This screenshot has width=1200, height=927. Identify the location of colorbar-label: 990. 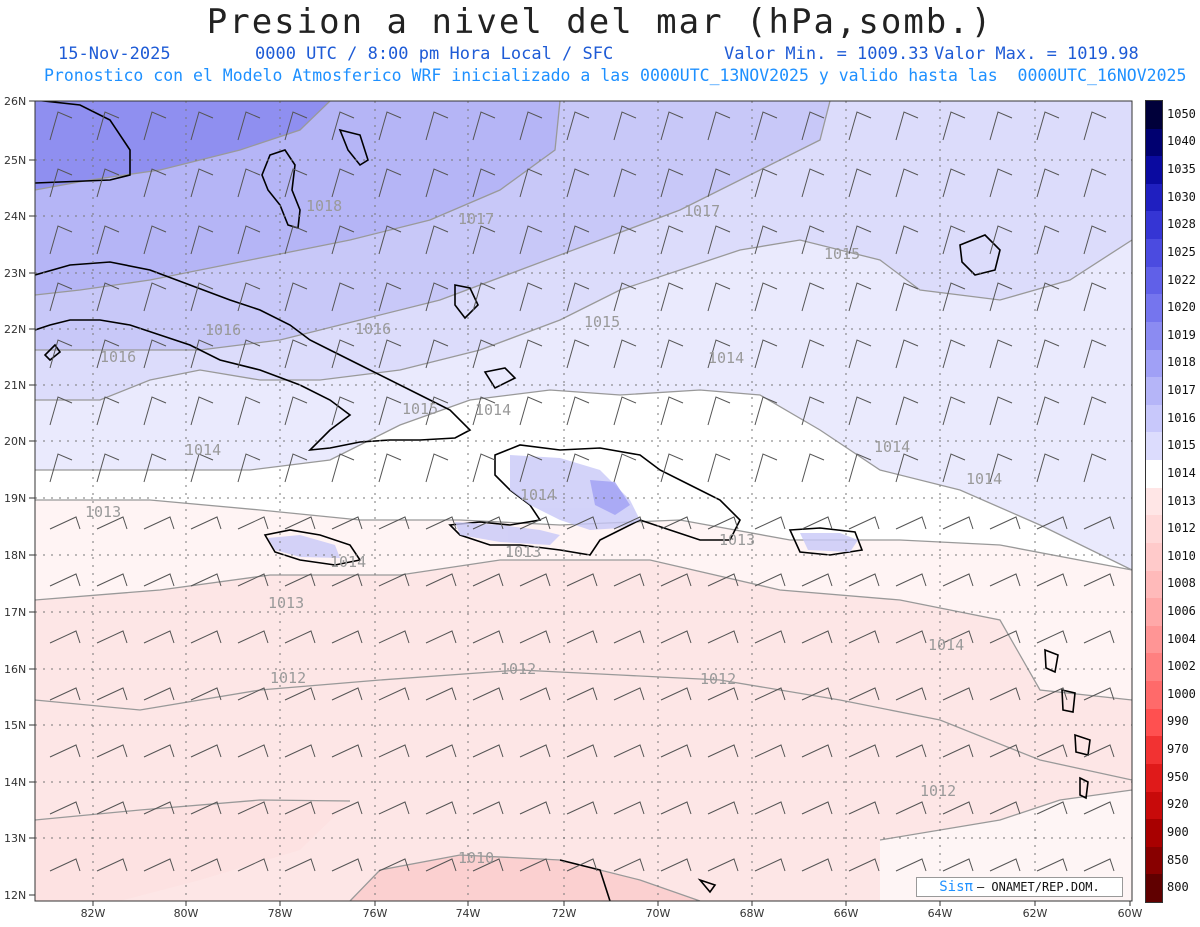
(1178, 721).